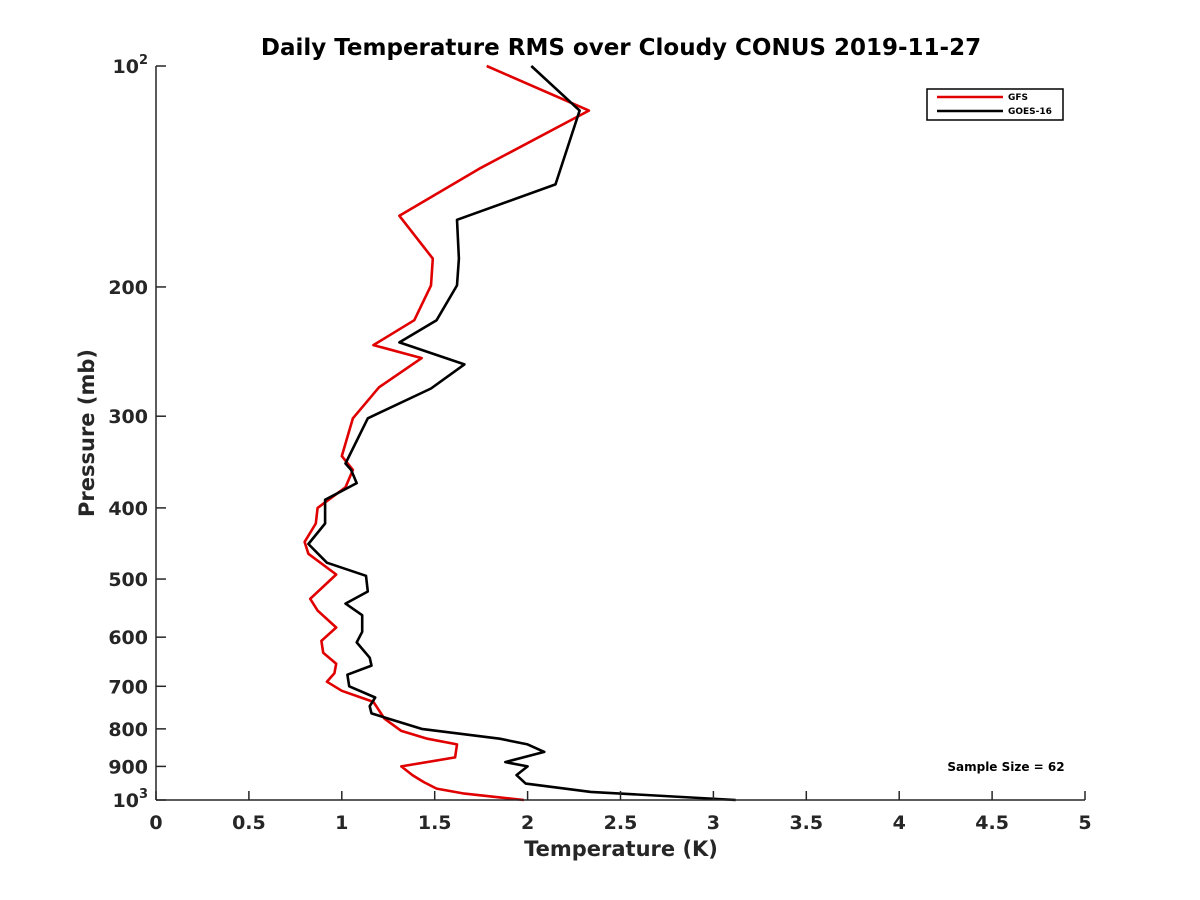 This screenshot has height=900, width=1200. Describe the element at coordinates (128, 288) in the screenshot. I see `y-tick-label: 200` at that location.